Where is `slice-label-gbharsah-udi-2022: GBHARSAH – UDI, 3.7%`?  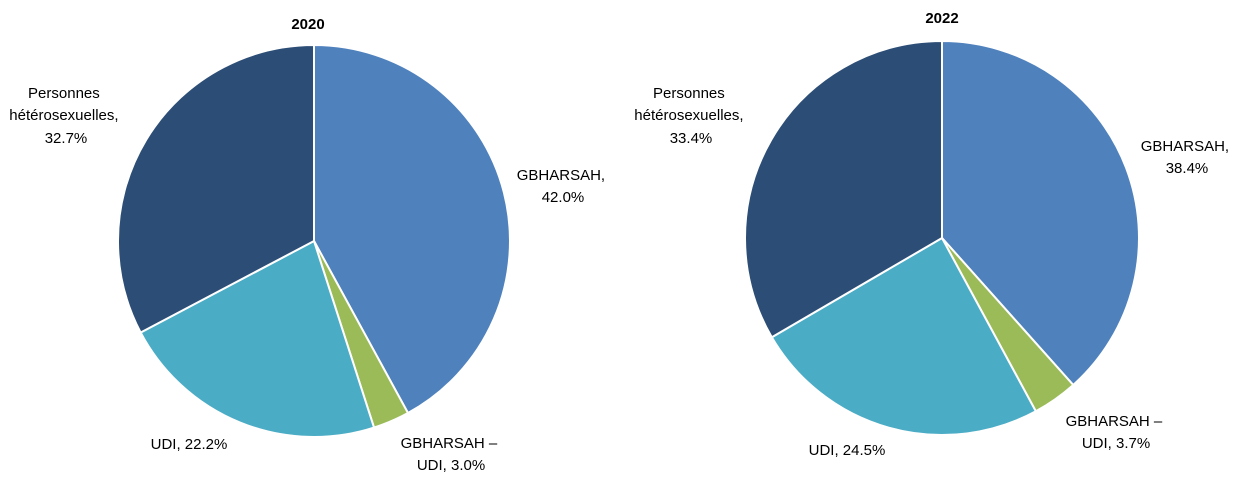
slice-label-gbharsah-udi-2022: GBHARSAH – UDI, 3.7% is located at coordinates (1116, 432).